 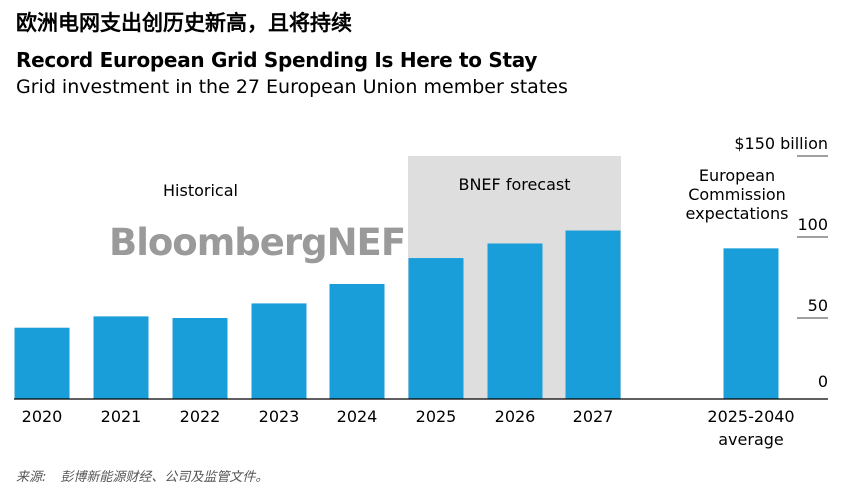 I want to click on source-label: 来源:, so click(x=31, y=477).